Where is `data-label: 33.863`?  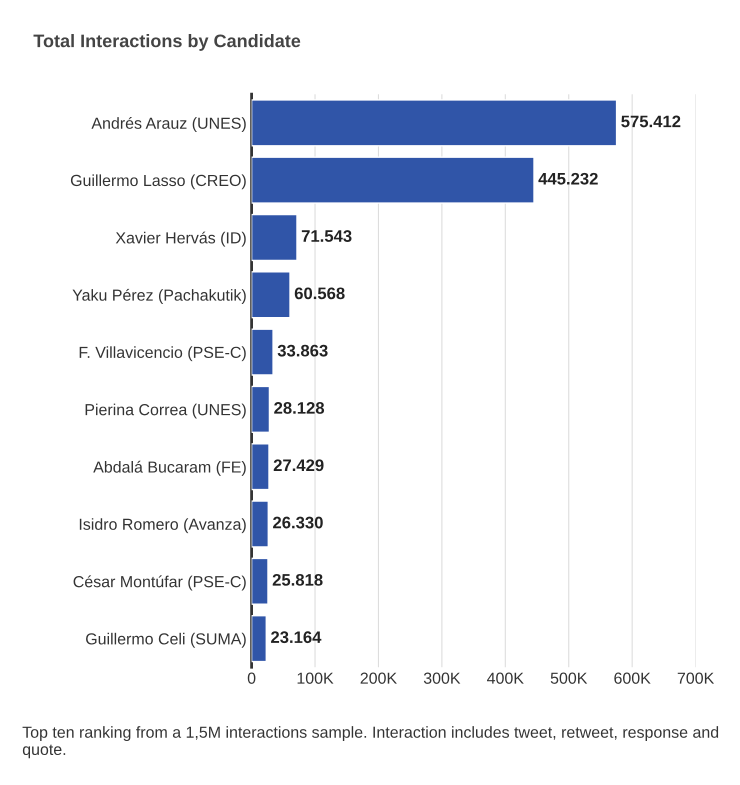 data-label: 33.863 is located at coordinates (303, 350).